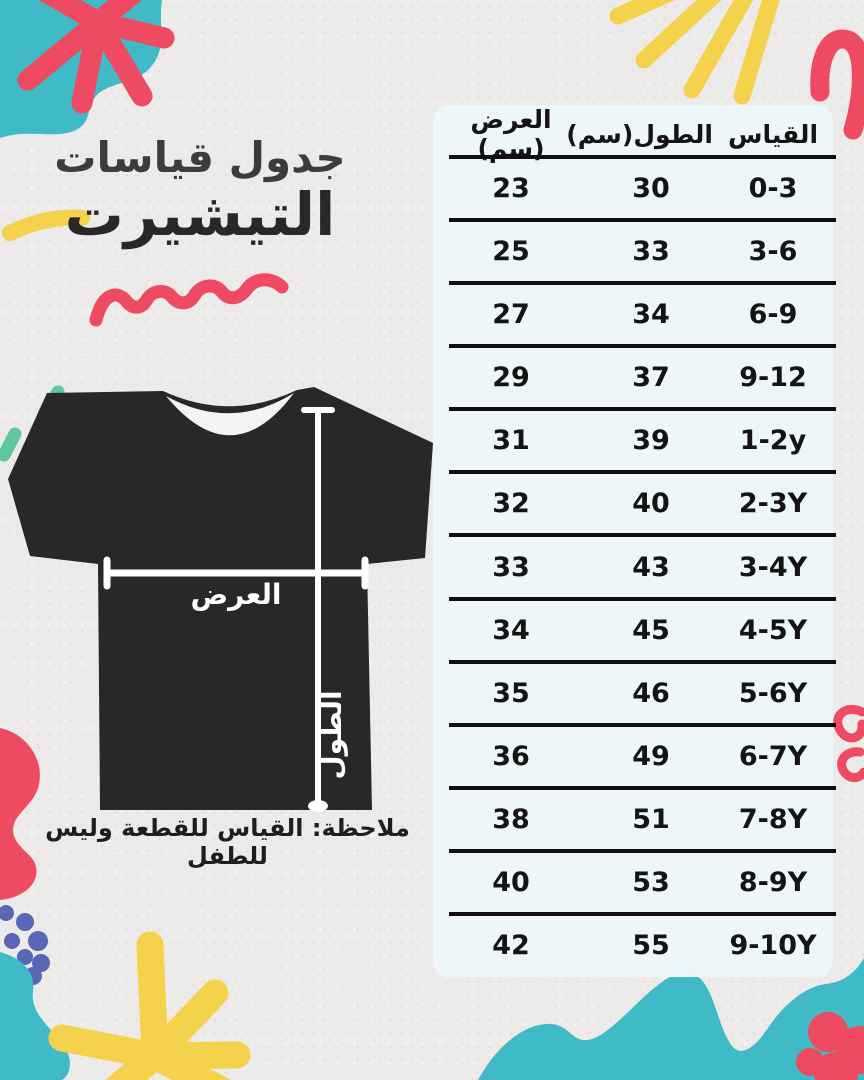 The width and height of the screenshot is (864, 1080). What do you see at coordinates (773, 315) in the screenshot?
I see `size-cell: 6-9` at bounding box center [773, 315].